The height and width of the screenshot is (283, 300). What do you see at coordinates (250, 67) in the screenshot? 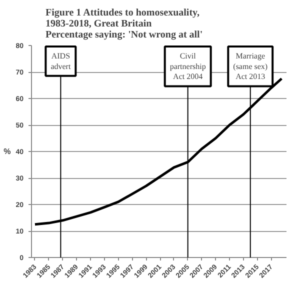
I see `ref-line-label: Marriage (same sex) Act 2013` at bounding box center [250, 67].